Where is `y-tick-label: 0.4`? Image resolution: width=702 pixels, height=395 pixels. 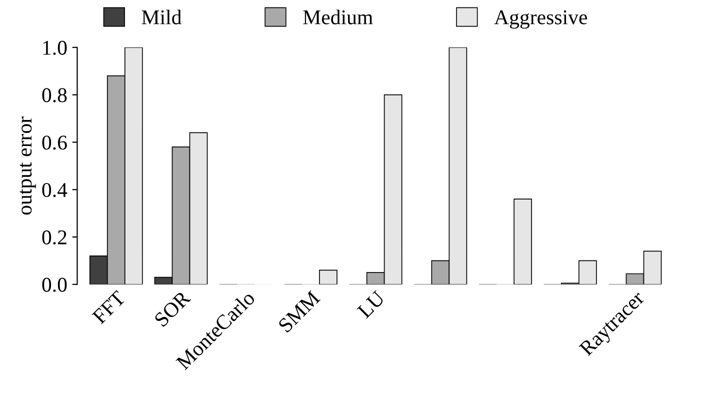 y-tick-label: 0.4 is located at coordinates (55, 190).